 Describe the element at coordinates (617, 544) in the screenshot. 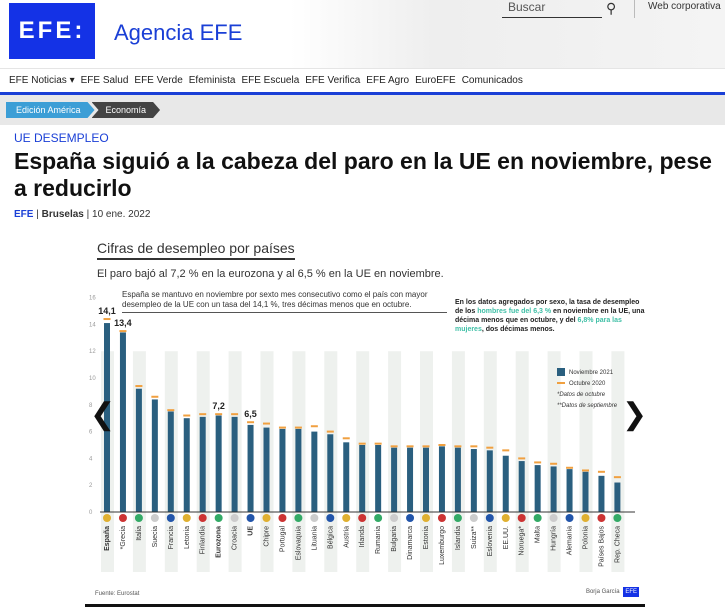

I see `x-tick-label: Rep. Checa` at that location.